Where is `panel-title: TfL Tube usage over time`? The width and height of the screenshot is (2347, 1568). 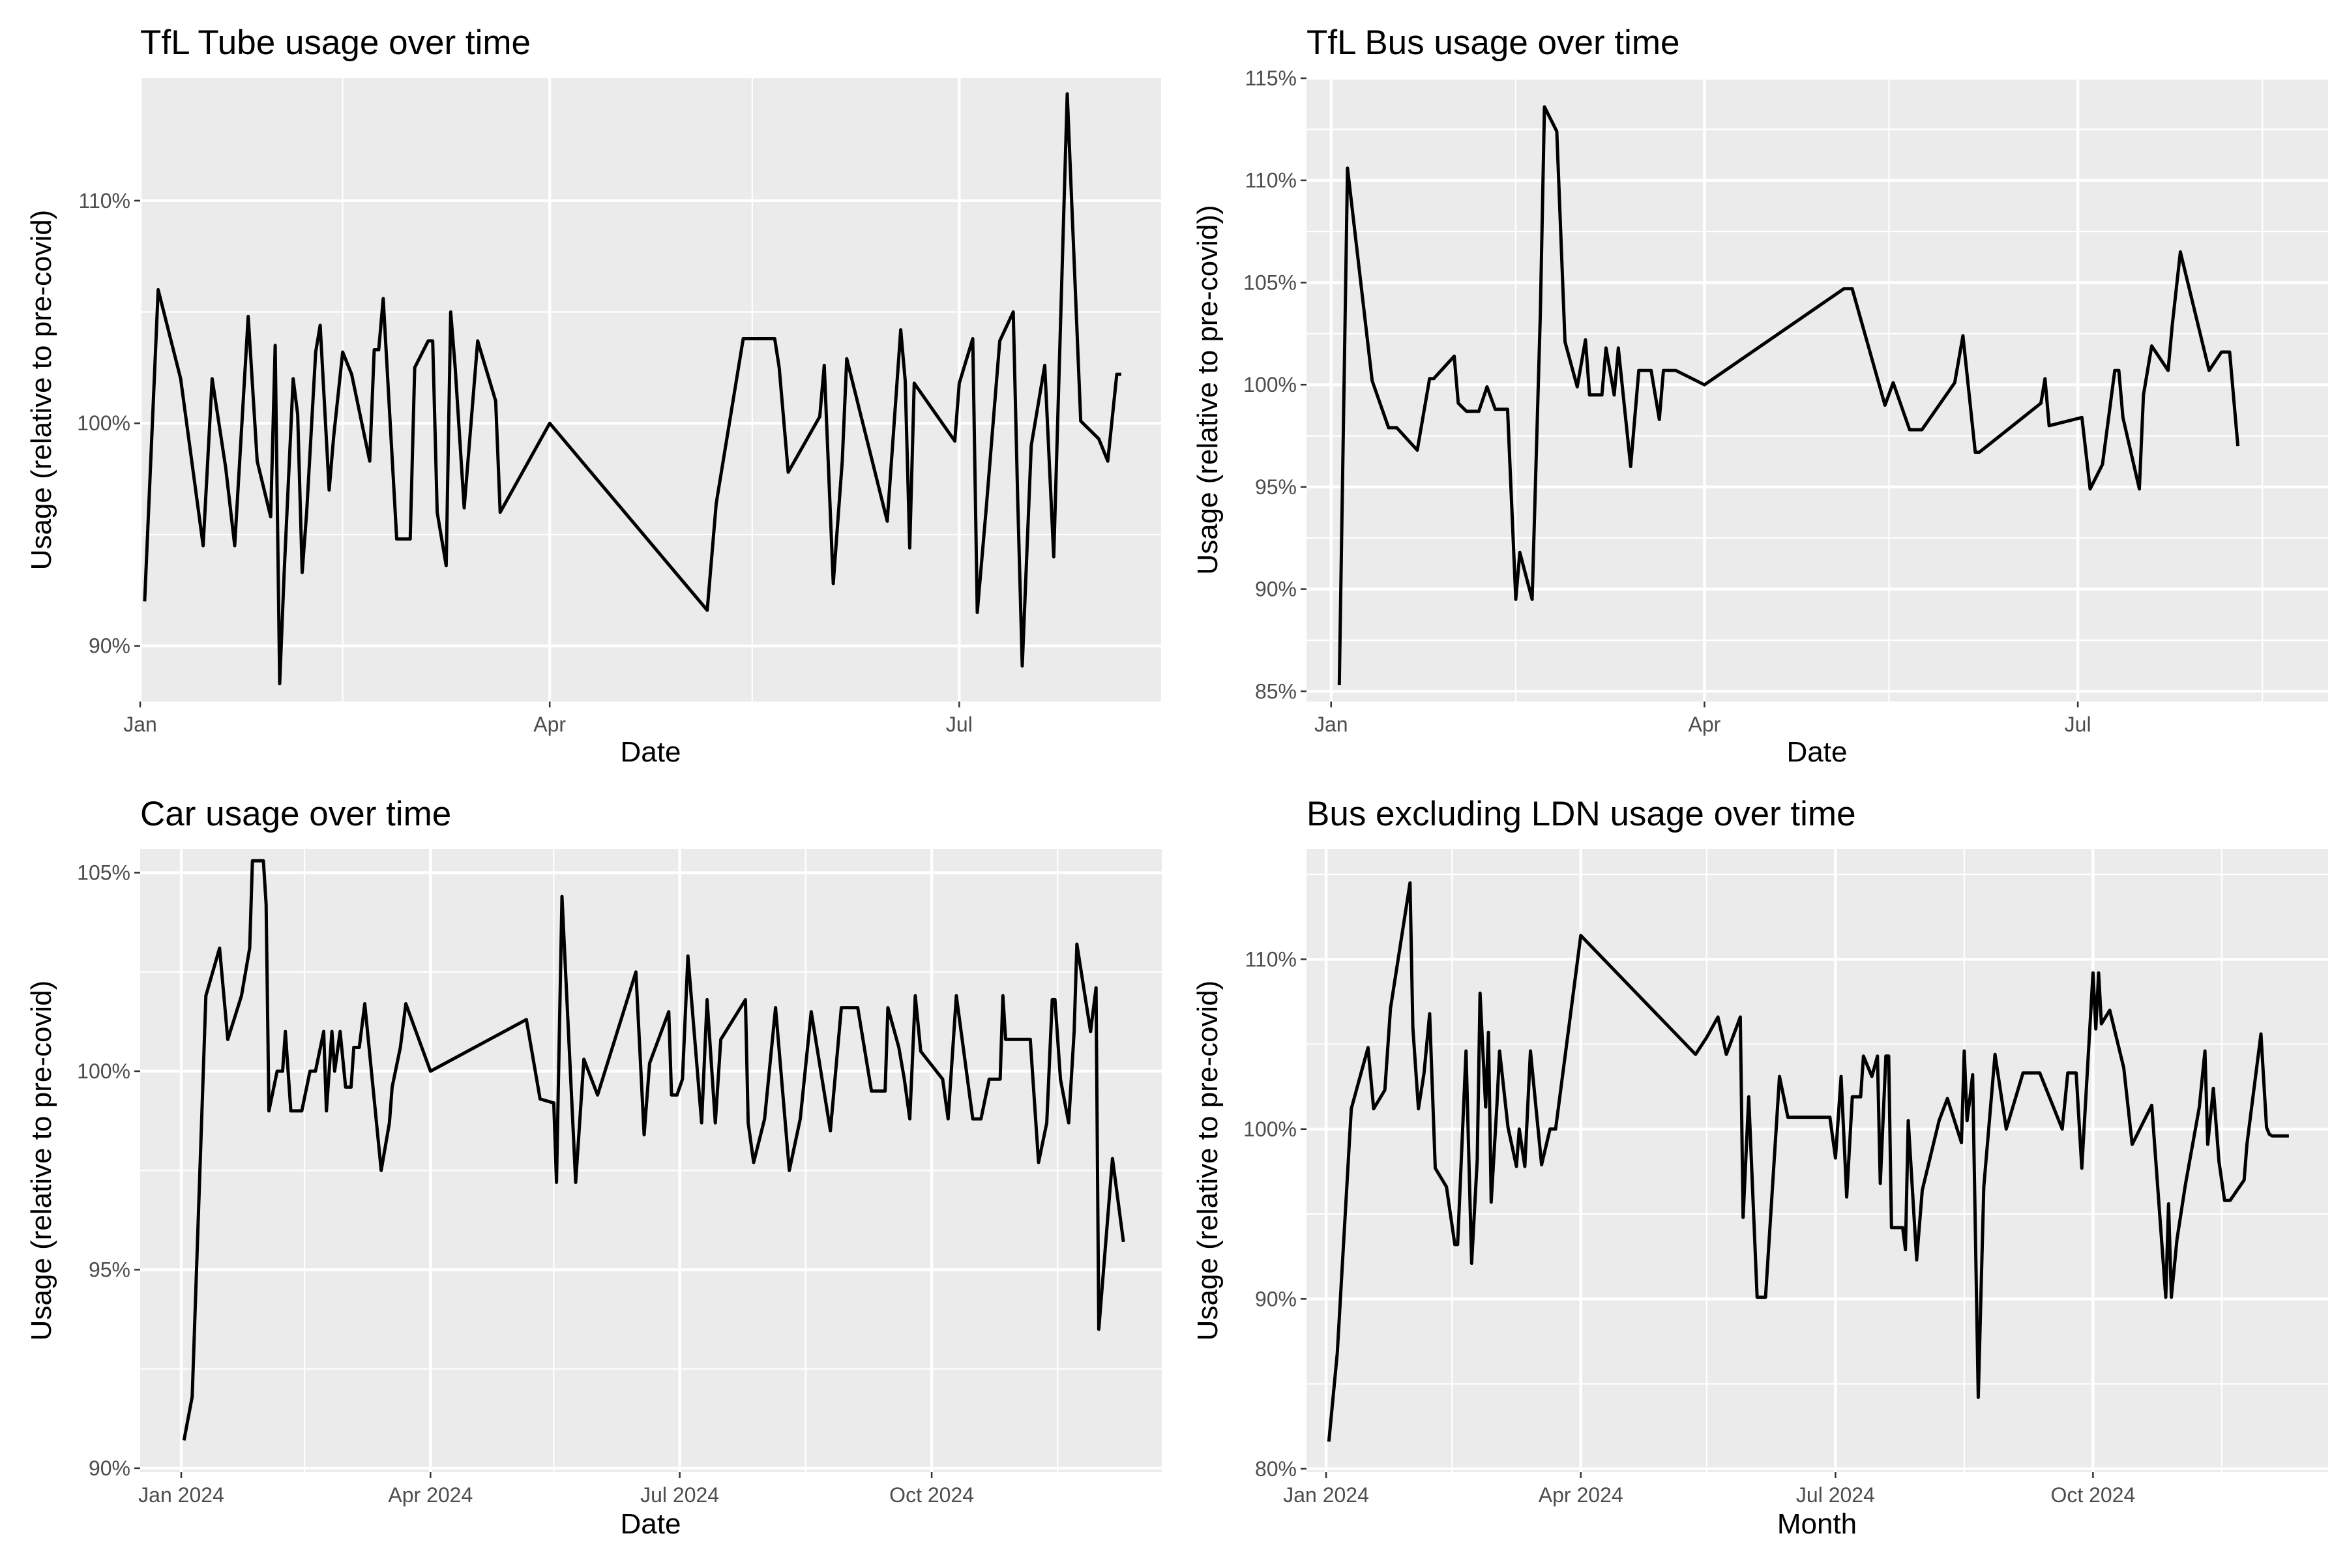
panel-title: TfL Tube usage over time is located at coordinates (335, 43).